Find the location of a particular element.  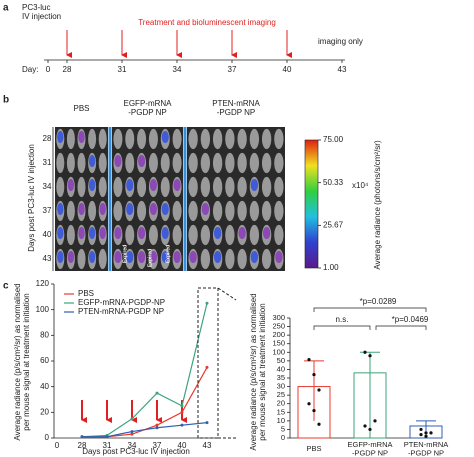

x-tick-label: EGFP-mRNA -PGDP NP is located at coordinates (370, 448).